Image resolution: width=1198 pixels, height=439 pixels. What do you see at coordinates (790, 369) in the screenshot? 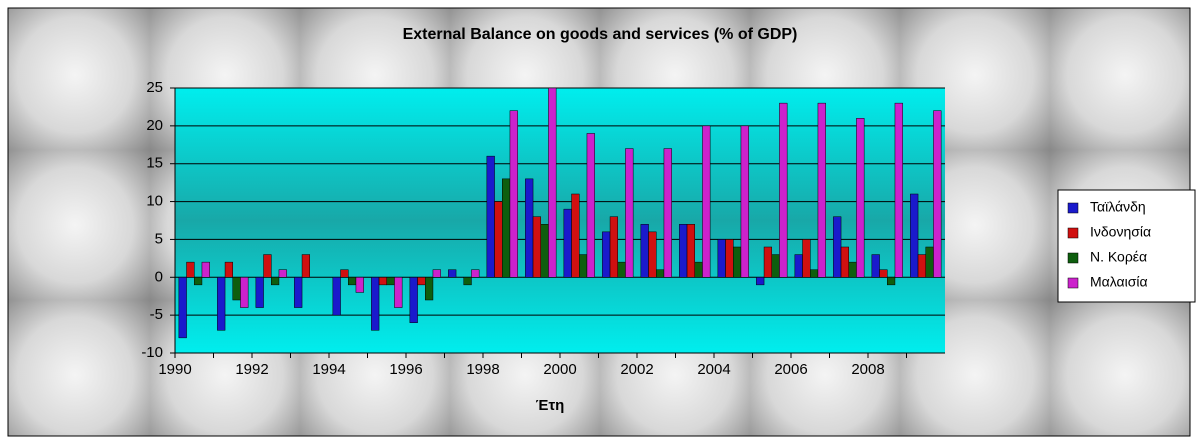
I see `x-tick-label: 2006` at bounding box center [790, 369].